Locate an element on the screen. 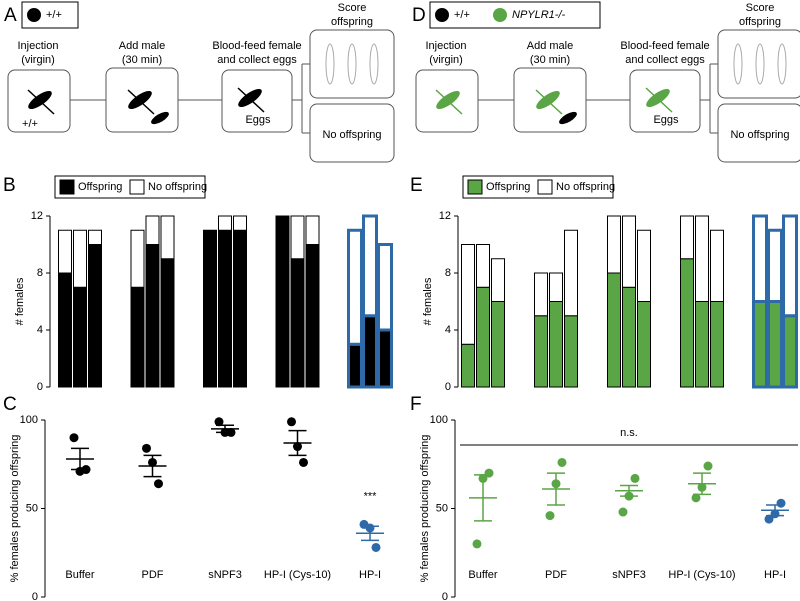 This screenshot has height=601, width=800. y-axis-label: # females is located at coordinates (428, 301).